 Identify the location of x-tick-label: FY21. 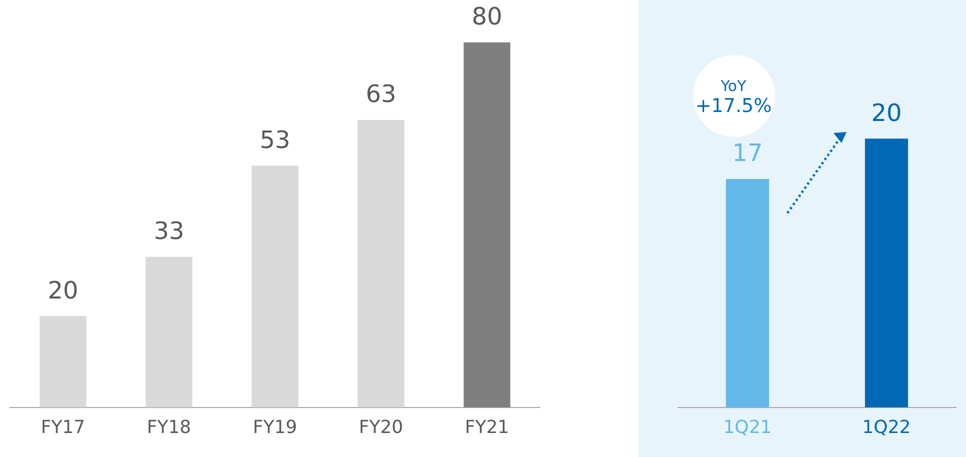
(487, 427).